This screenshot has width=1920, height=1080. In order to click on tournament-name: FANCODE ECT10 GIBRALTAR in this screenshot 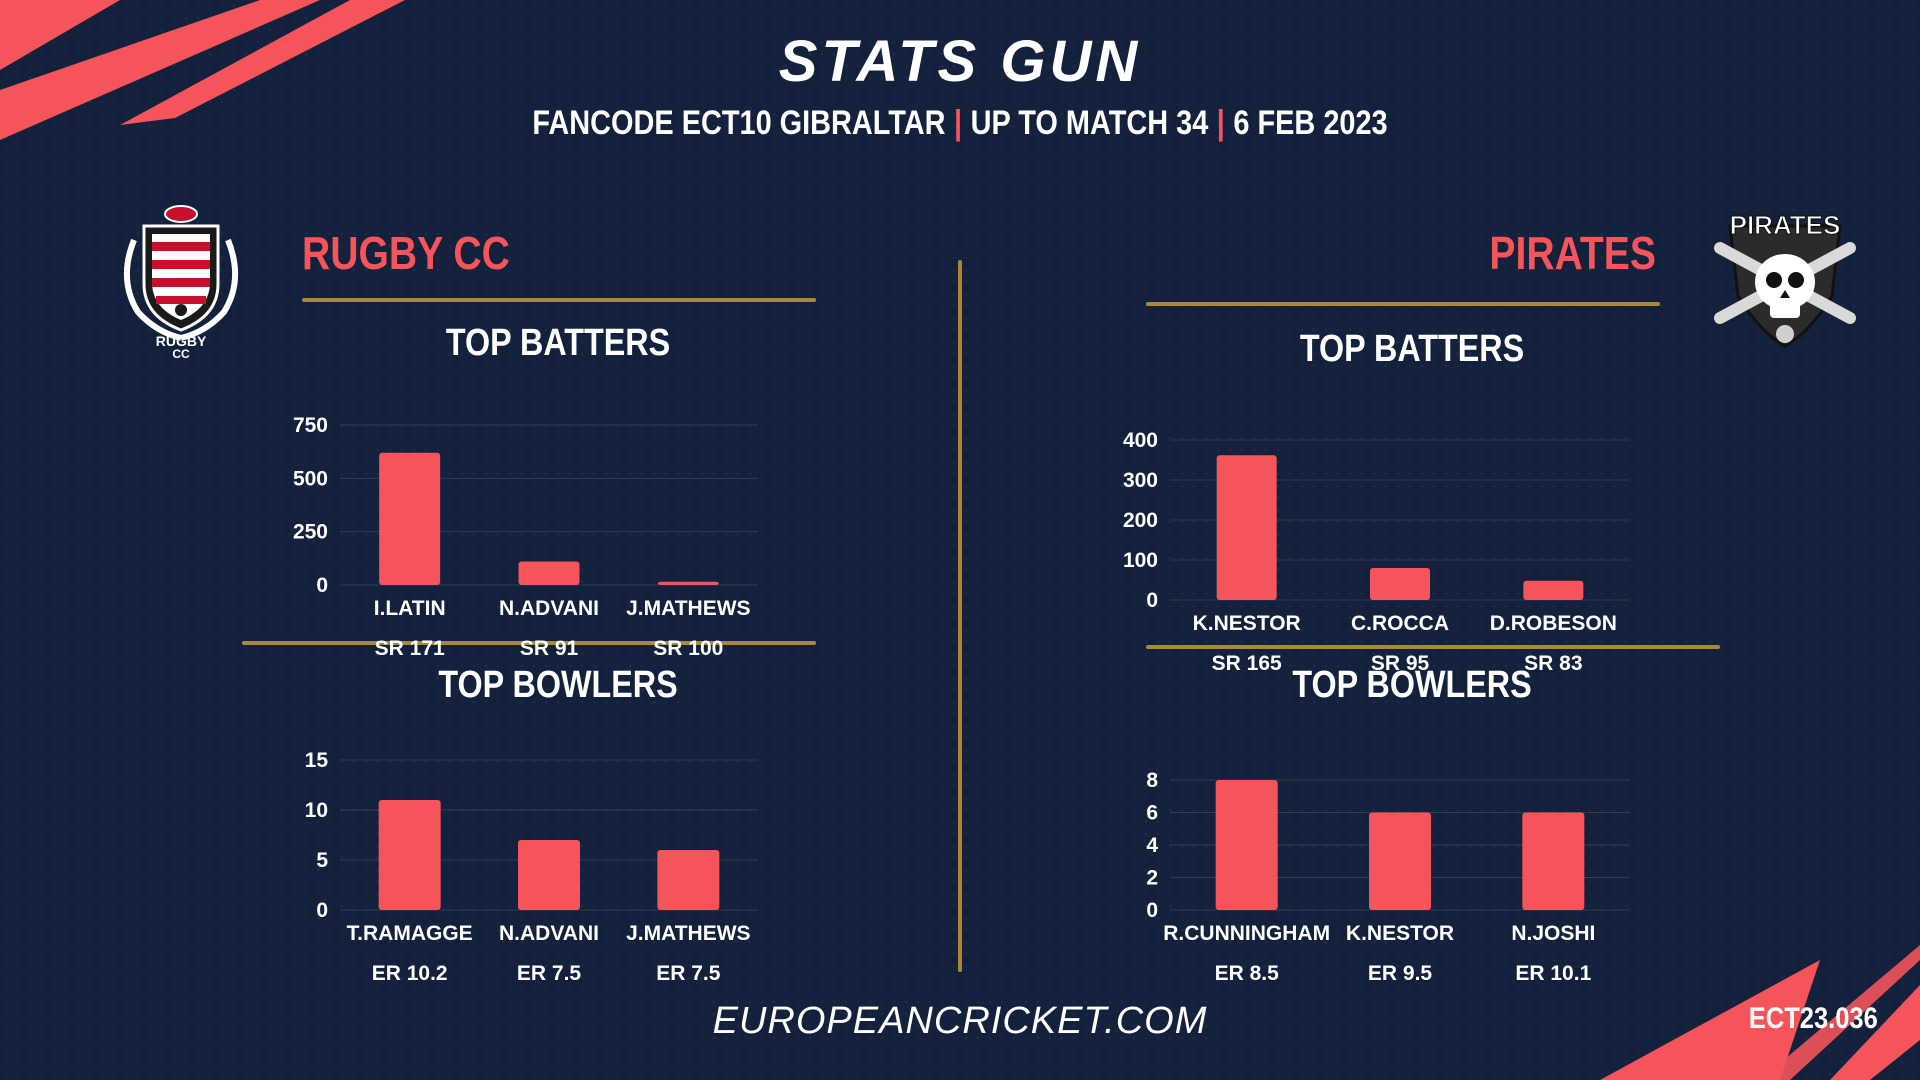, I will do `click(739, 123)`.